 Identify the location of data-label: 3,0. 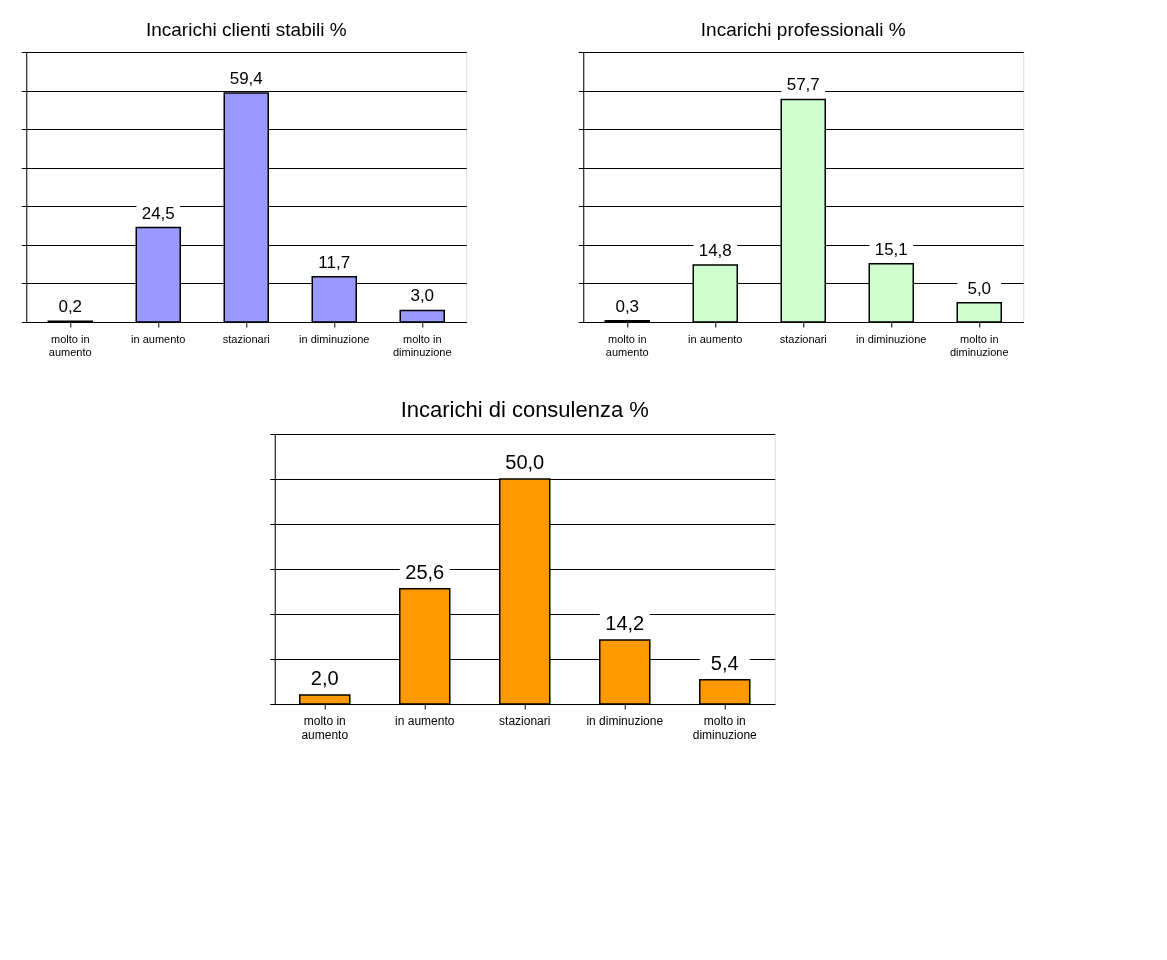
(422, 296).